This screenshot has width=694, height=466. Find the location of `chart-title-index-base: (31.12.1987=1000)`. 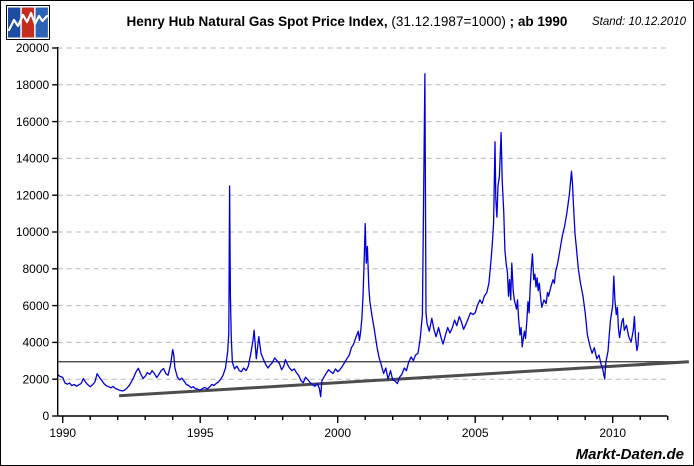

chart-title-index-base: (31.12.1987=1000) is located at coordinates (448, 21).